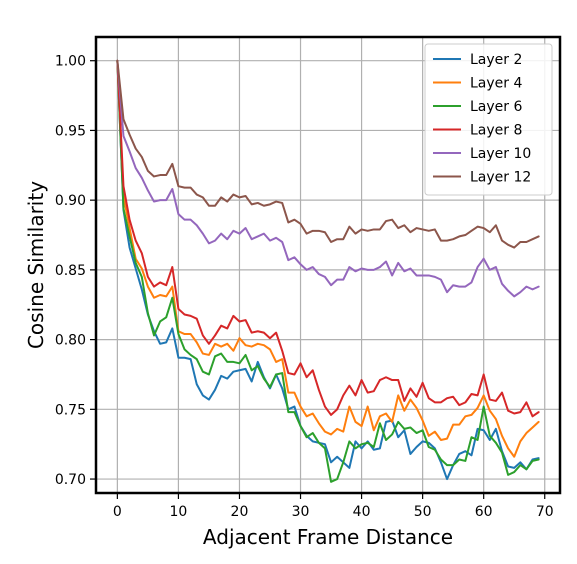 This screenshot has width=577, height=564. What do you see at coordinates (496, 60) in the screenshot?
I see `legend-label: Layer 2` at bounding box center [496, 60].